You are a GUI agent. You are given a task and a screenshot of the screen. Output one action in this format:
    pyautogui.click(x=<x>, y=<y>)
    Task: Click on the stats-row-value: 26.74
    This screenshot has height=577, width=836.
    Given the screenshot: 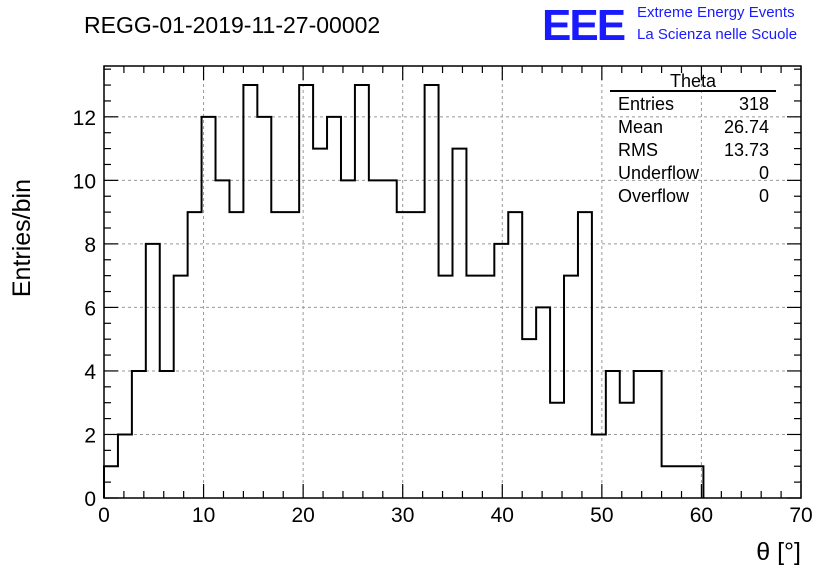 What is the action you would take?
    pyautogui.click(x=746, y=127)
    